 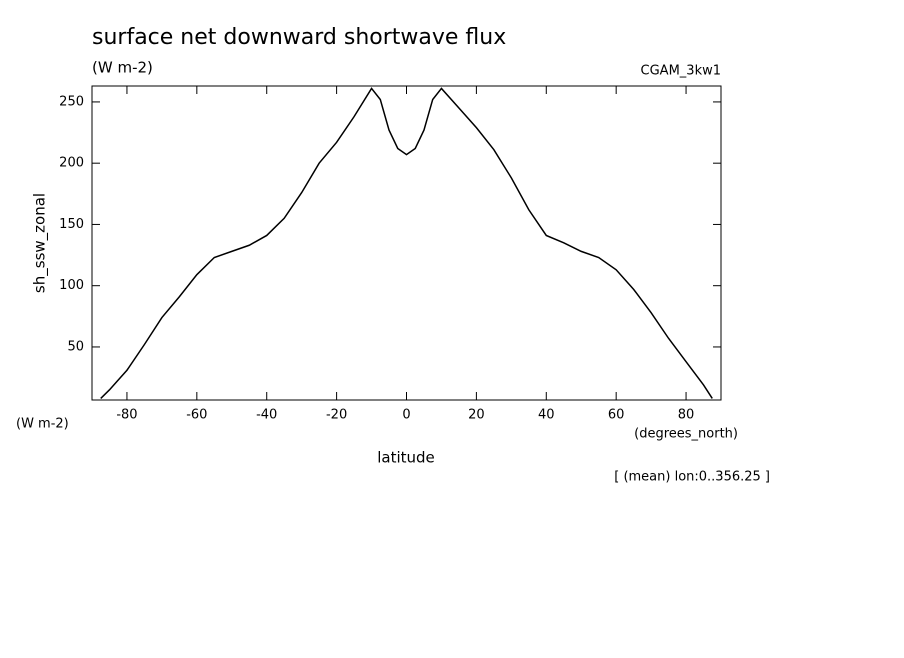 What do you see at coordinates (686, 415) in the screenshot?
I see `x-tick-label: 80` at bounding box center [686, 415].